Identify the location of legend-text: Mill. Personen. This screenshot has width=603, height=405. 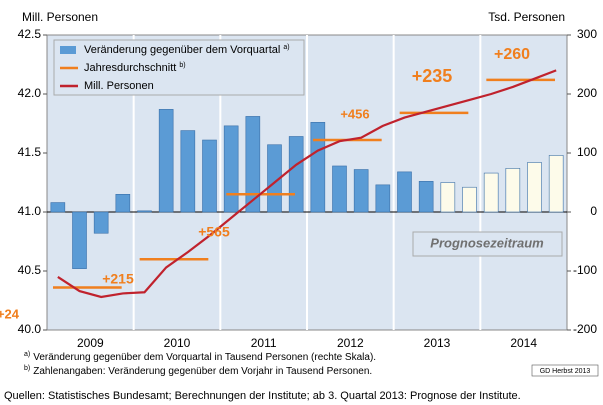
(119, 86).